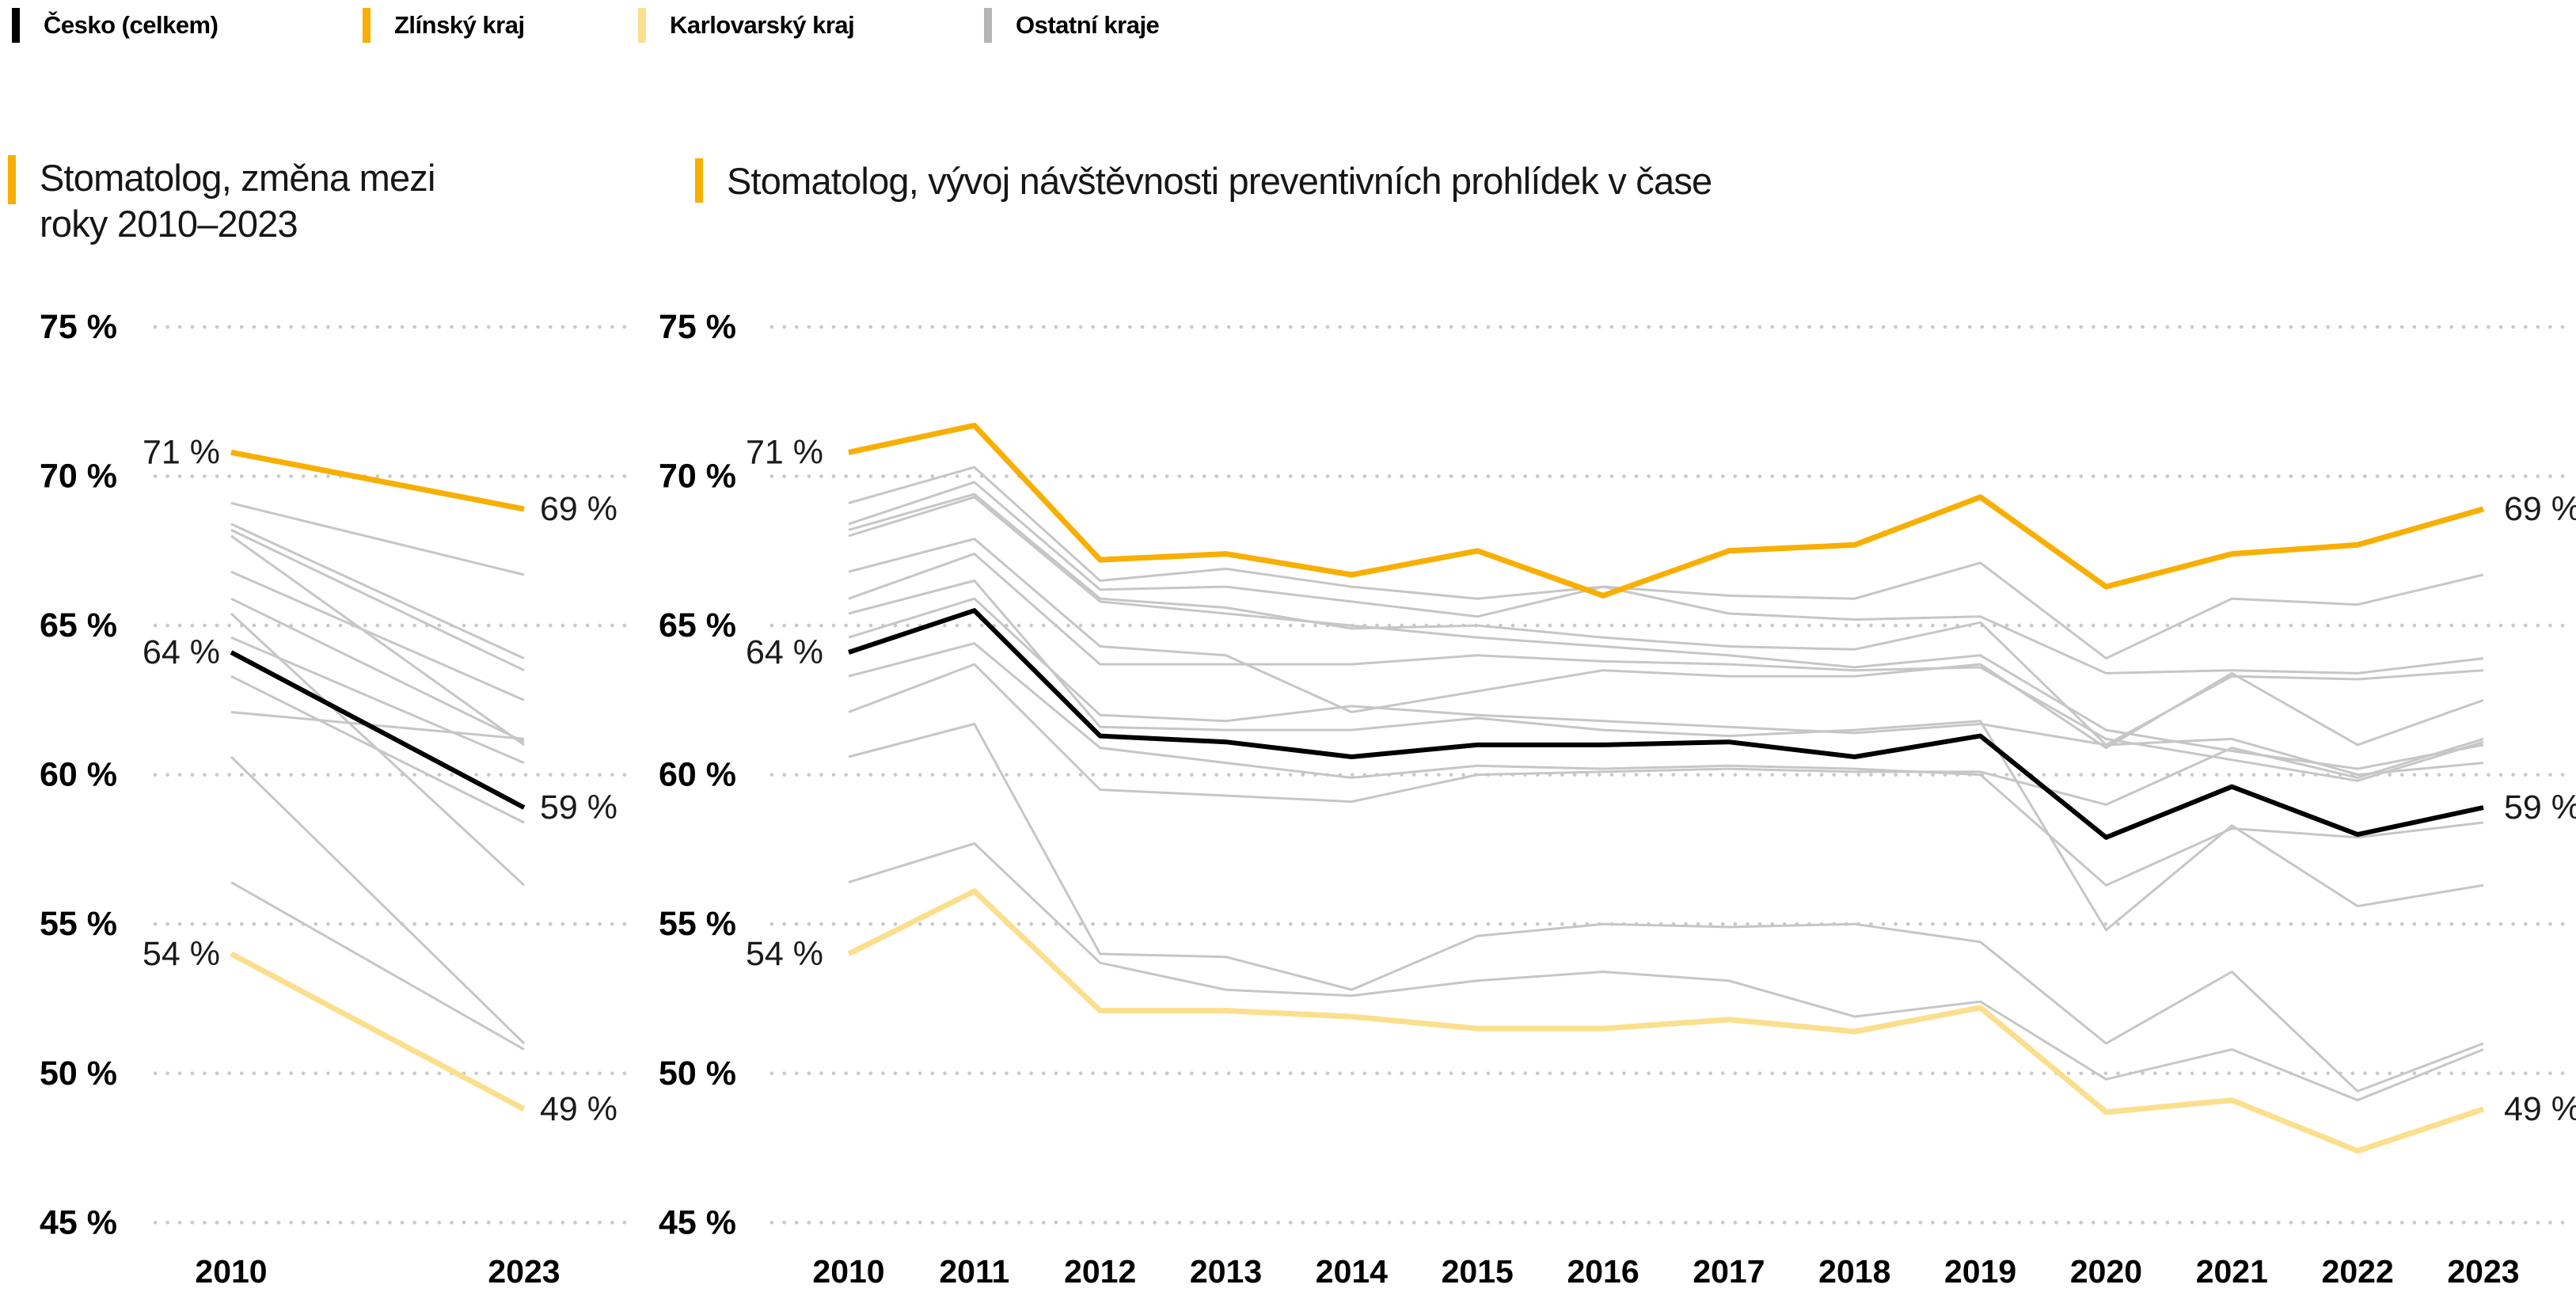 This screenshot has height=1311, width=2576. I want to click on legend-item-zlinsky: Zlínský kraj, so click(444, 25).